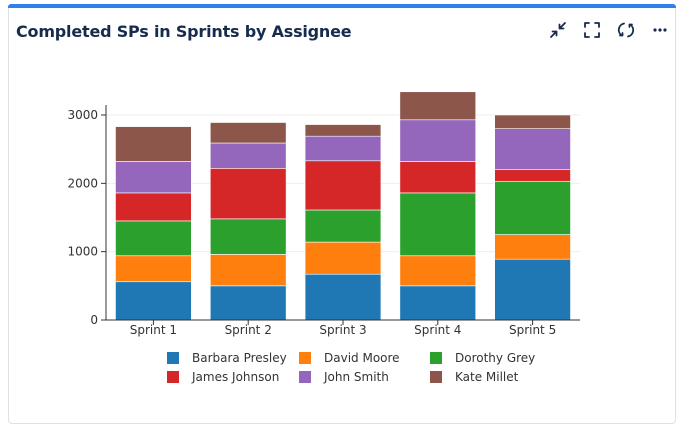  I want to click on x-tick-label: Sprint 5, so click(532, 330).